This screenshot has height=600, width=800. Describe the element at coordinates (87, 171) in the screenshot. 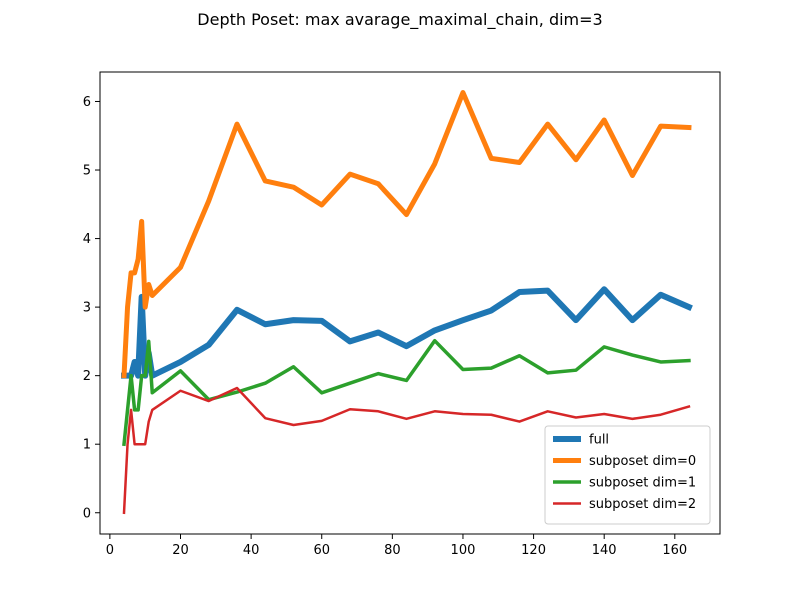

I see `y-tick-label: 5` at that location.